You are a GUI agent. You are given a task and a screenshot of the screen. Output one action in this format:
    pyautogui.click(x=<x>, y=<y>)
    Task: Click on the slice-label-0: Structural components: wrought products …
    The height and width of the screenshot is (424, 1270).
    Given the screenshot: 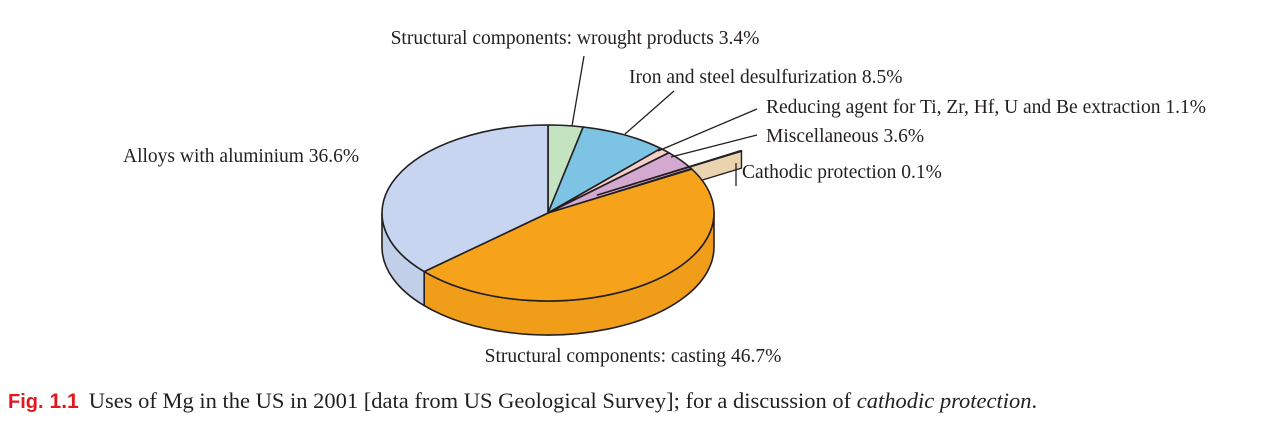 What is the action you would take?
    pyautogui.click(x=575, y=38)
    